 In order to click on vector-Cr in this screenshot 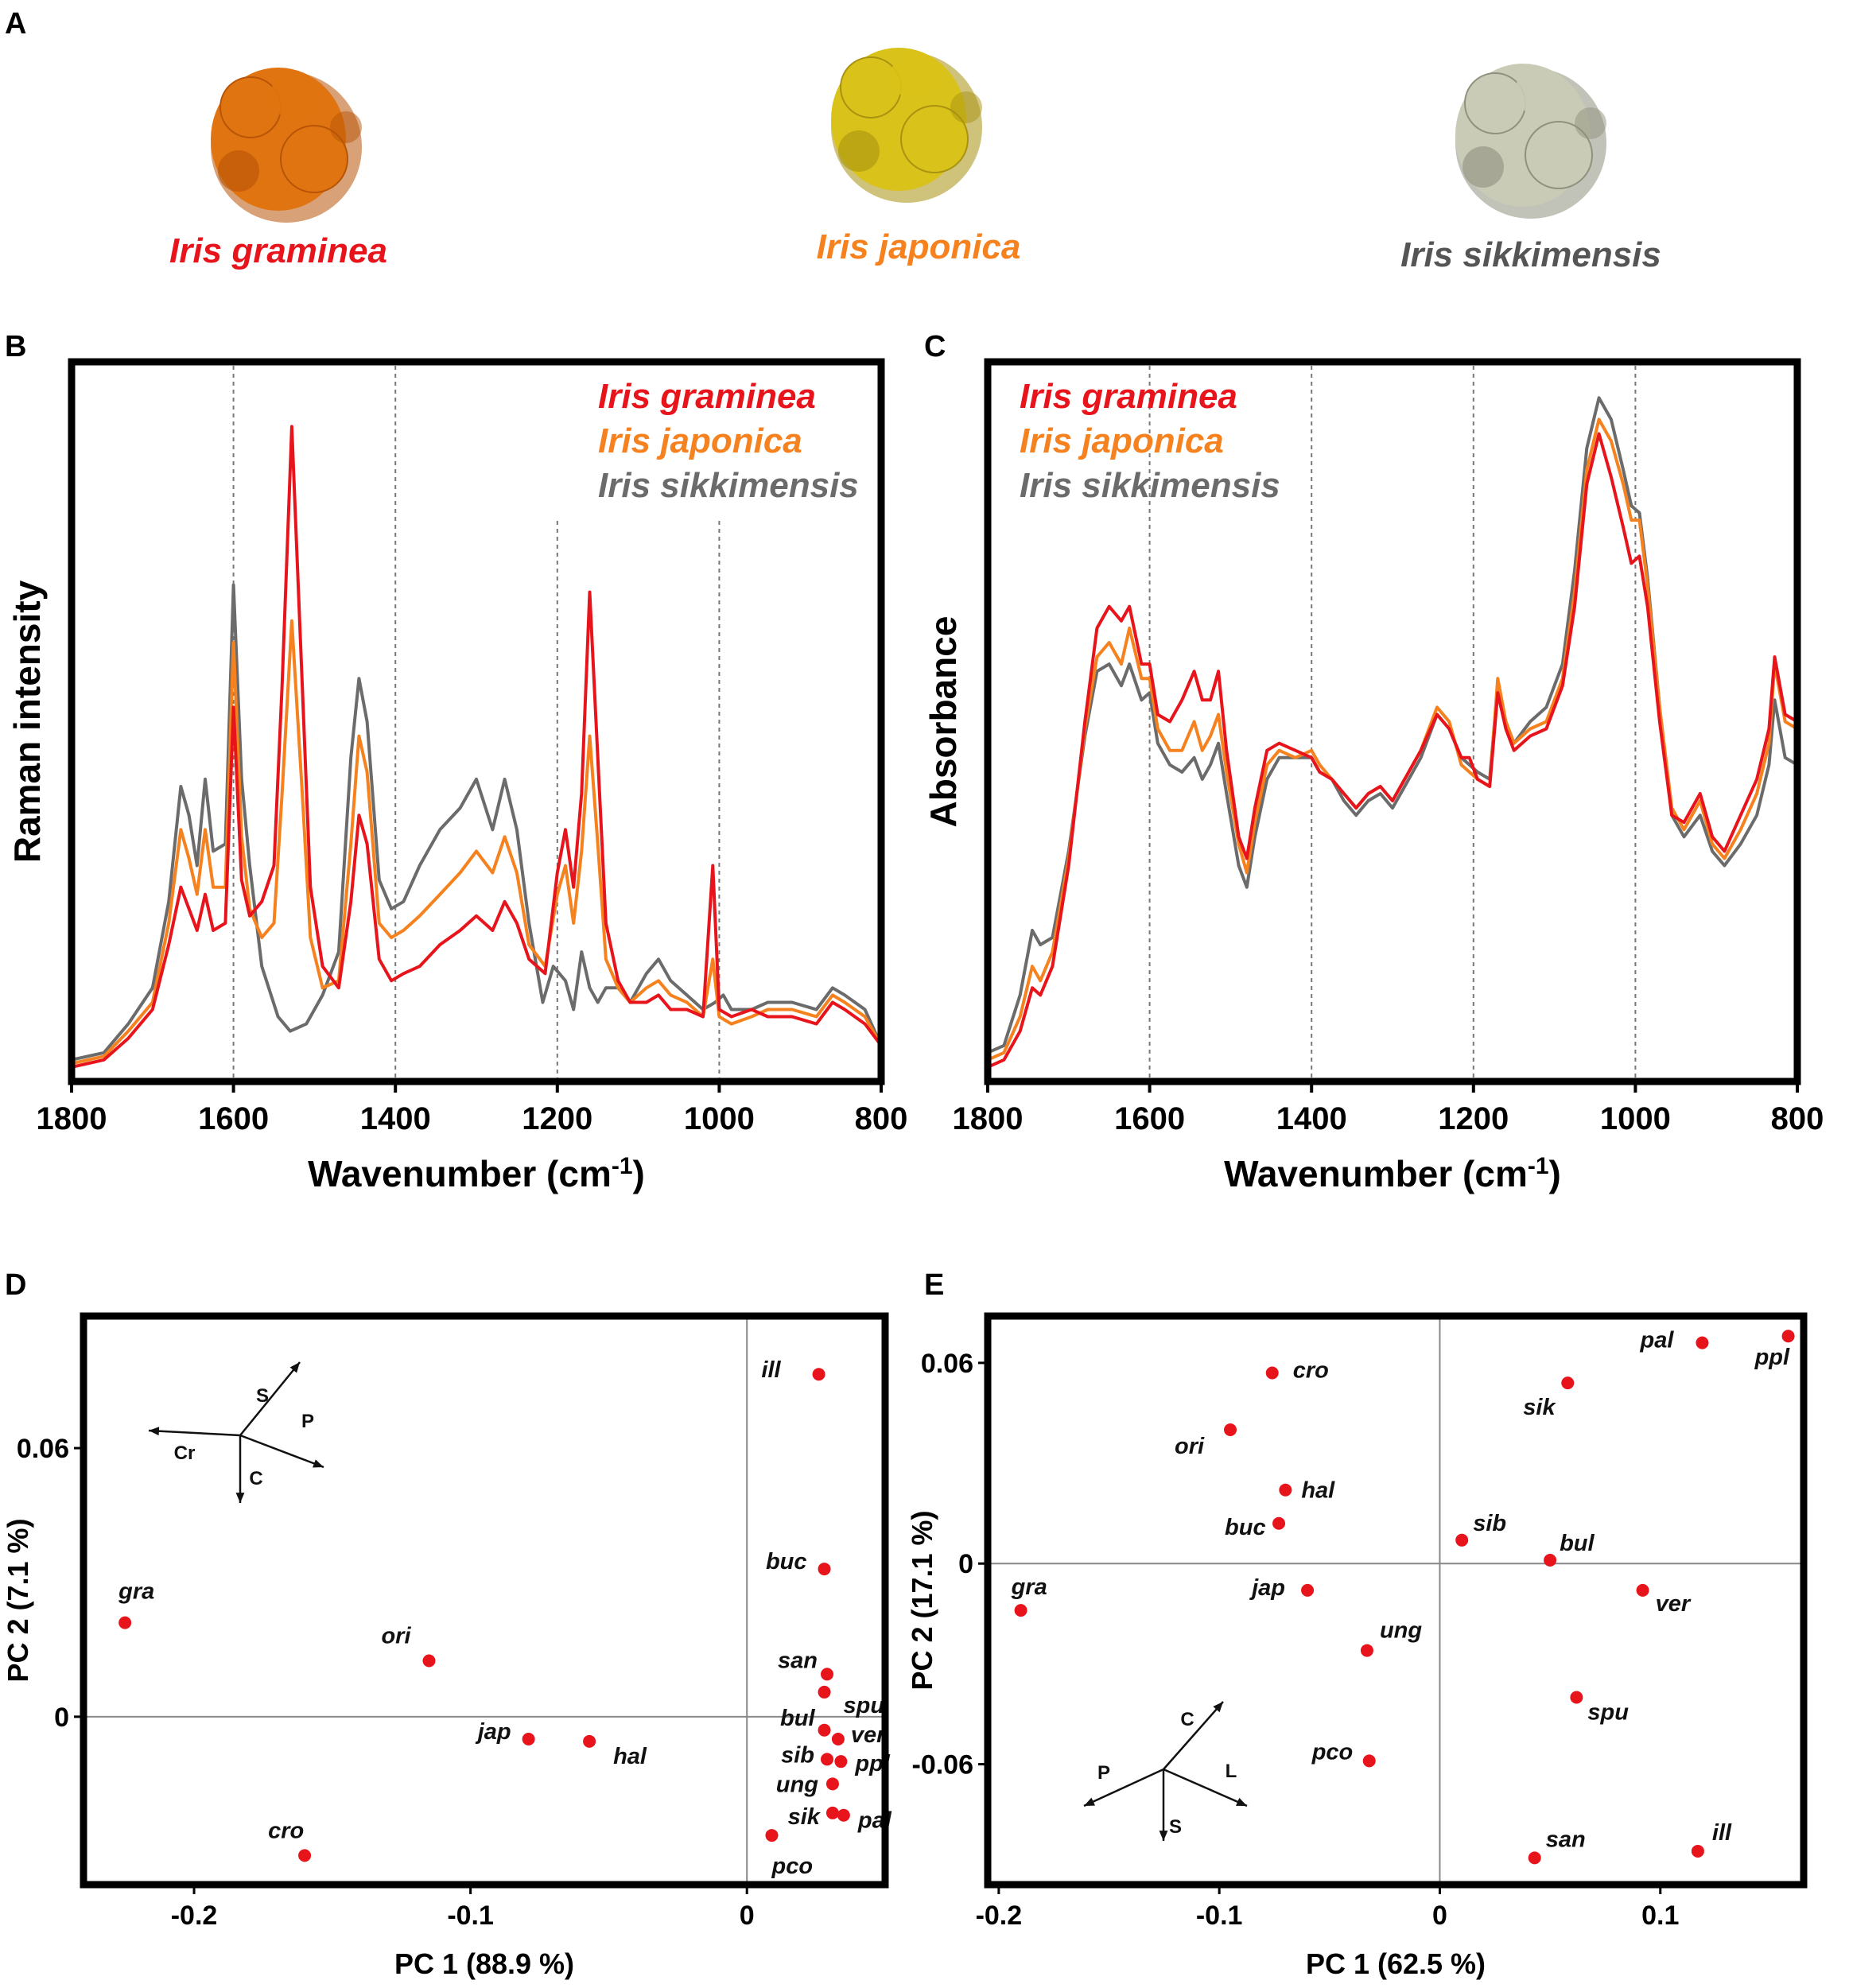, I will do `click(195, 1433)`.